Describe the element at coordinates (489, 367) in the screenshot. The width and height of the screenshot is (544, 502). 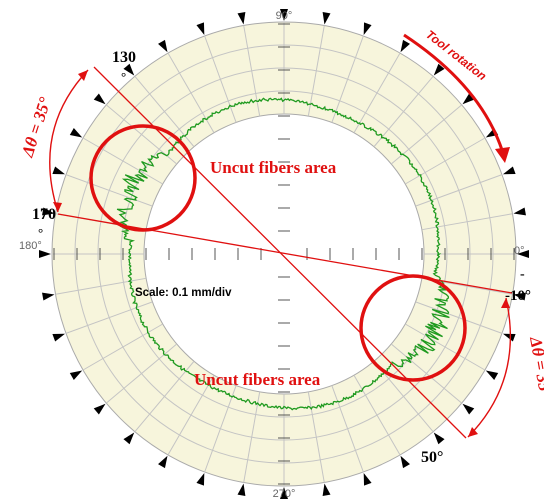
I see `delta-arc-right` at that location.